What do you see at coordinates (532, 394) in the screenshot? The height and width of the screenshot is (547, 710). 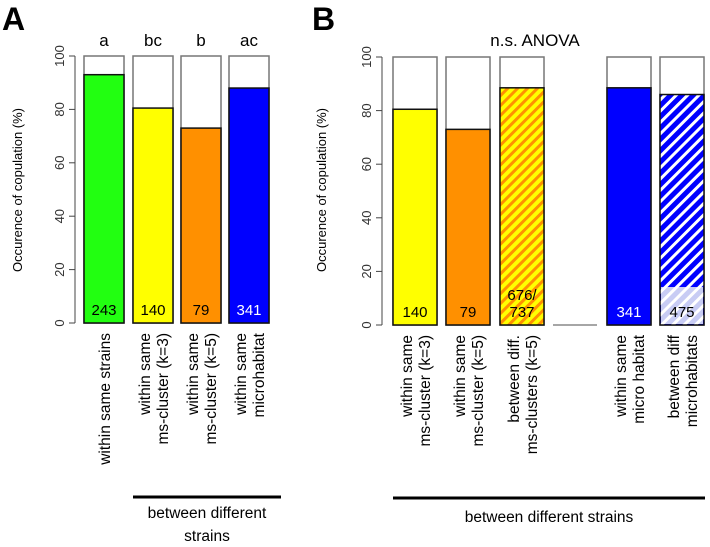 I see `category-label: ms-clusters (k=5)` at bounding box center [532, 394].